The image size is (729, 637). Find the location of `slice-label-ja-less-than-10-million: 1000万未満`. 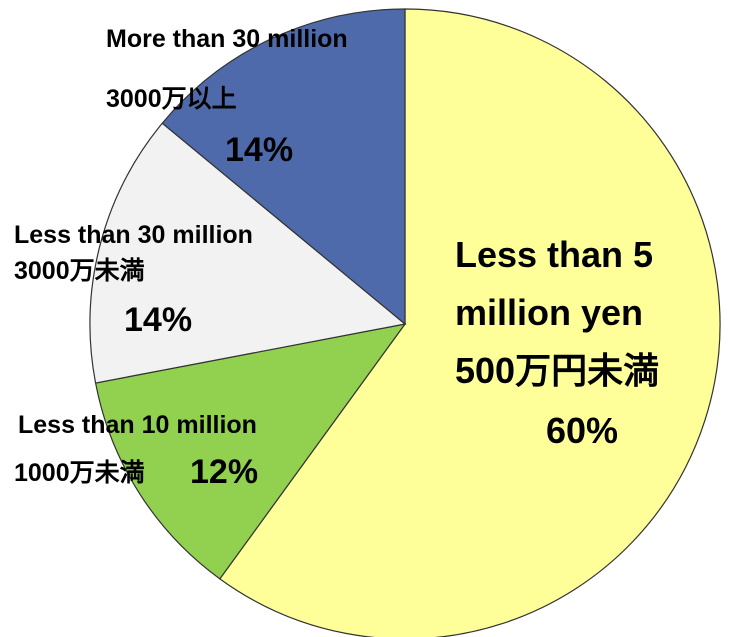

slice-label-ja-less-than-10-million: 1000万未満 is located at coordinates (79, 473).